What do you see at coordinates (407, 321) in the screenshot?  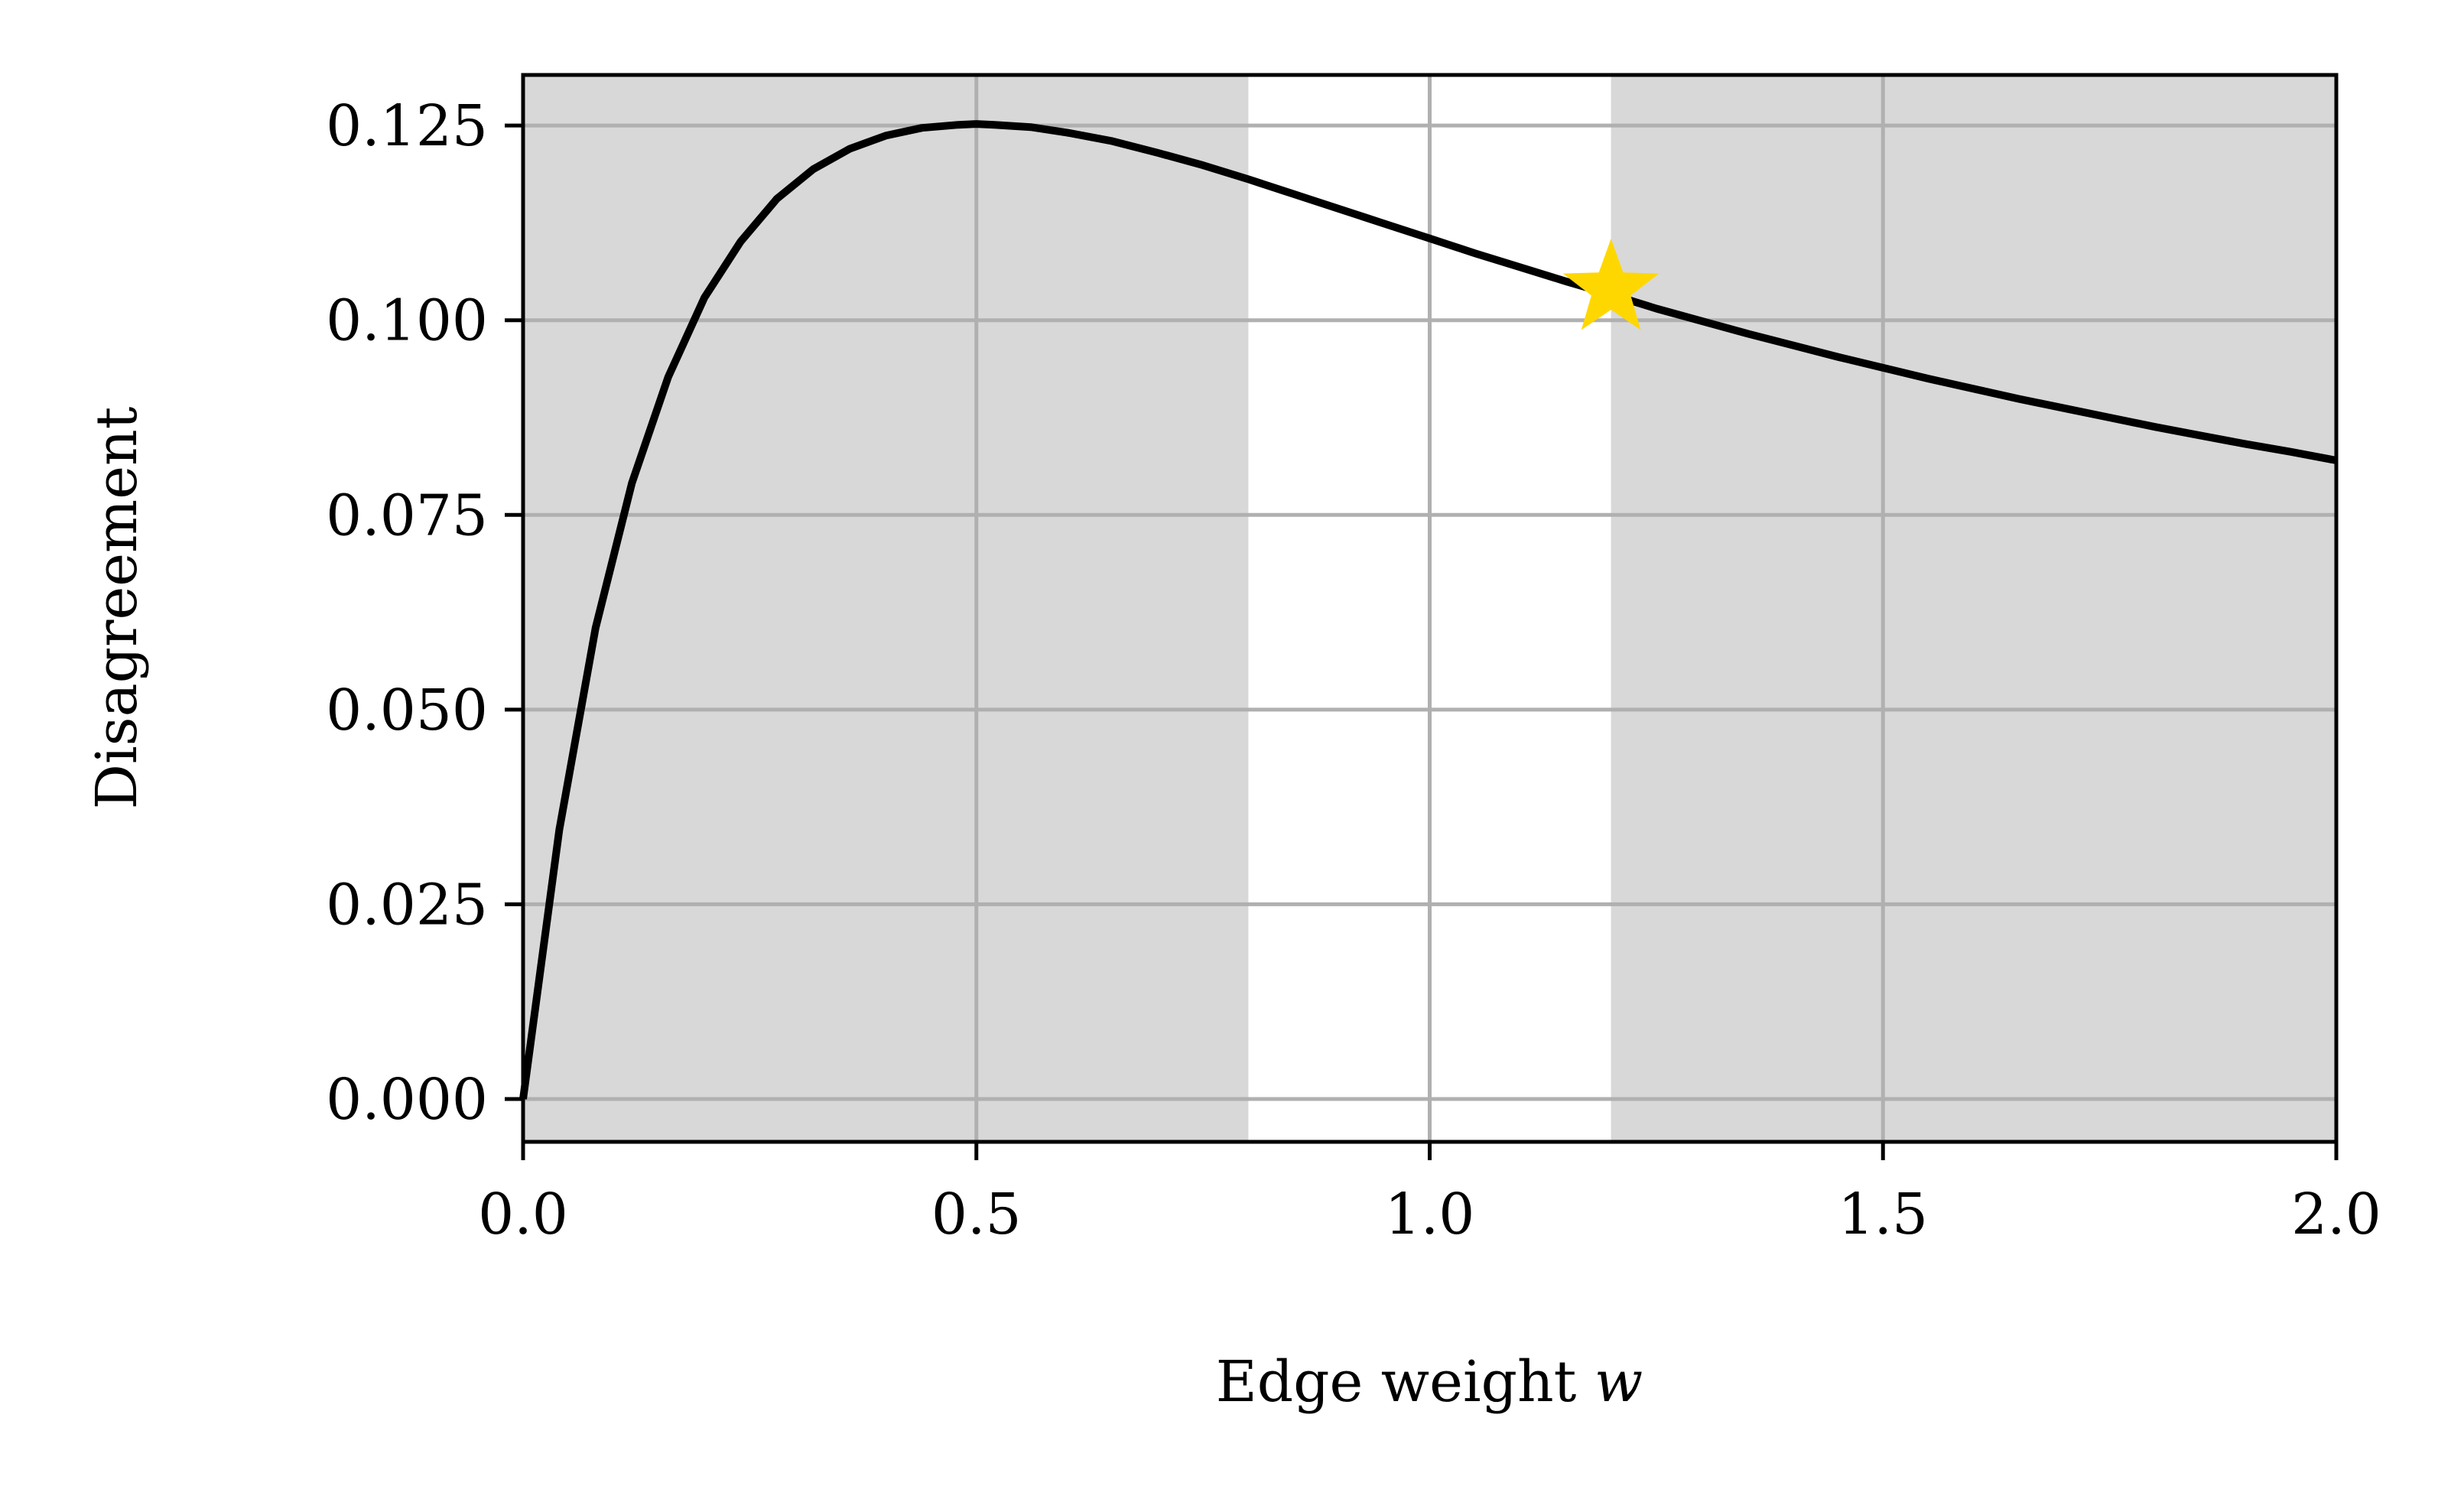 I see `y-tick-label-4: 0.100` at bounding box center [407, 321].